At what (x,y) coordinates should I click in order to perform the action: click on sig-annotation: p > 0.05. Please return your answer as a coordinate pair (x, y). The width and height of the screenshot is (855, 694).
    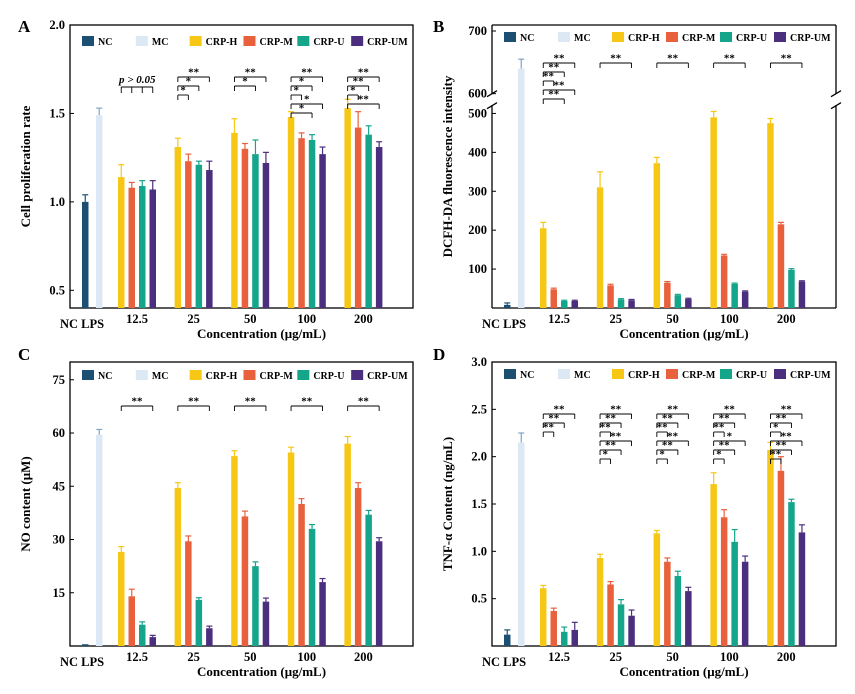
    Looking at the image, I should click on (137, 80).